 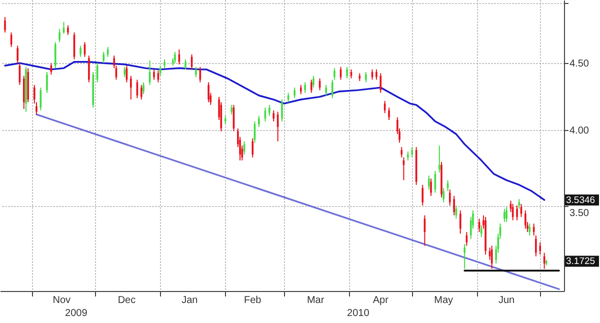 I want to click on y-tick-label: 4.00, so click(x=580, y=130).